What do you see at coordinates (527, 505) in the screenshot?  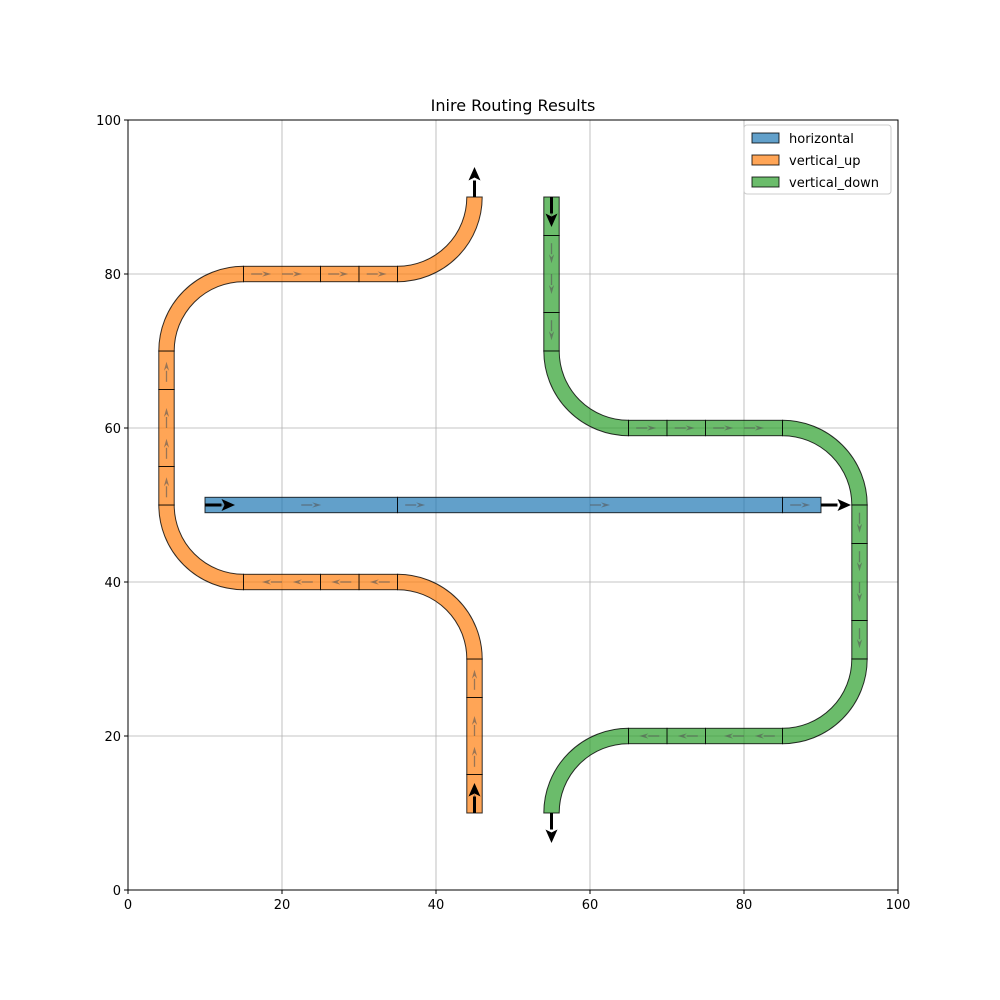 I see `route-horizontal` at bounding box center [527, 505].